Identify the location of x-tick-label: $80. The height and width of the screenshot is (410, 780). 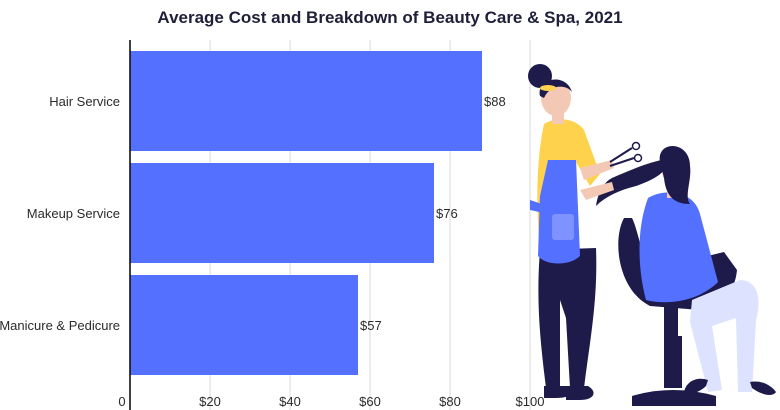
(450, 401).